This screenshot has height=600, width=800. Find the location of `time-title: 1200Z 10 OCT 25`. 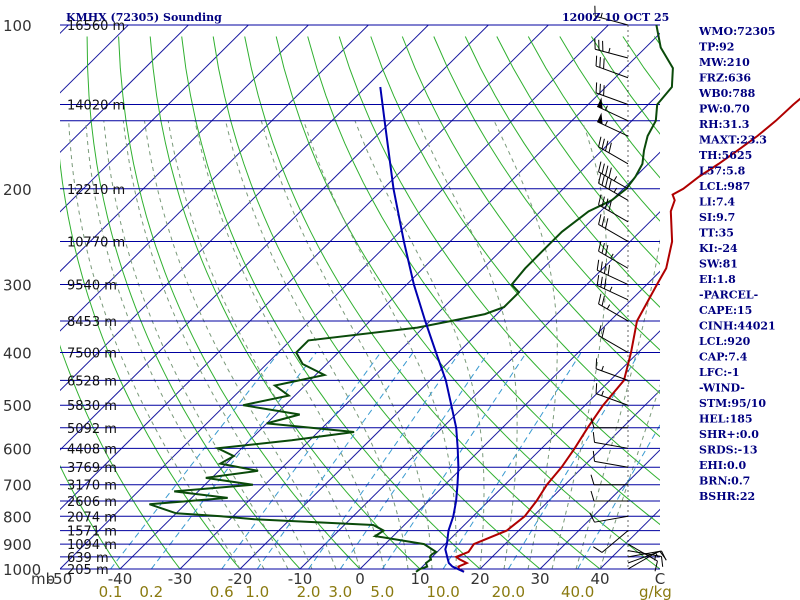

time-title: 1200Z 10 OCT 25 is located at coordinates (615, 17).